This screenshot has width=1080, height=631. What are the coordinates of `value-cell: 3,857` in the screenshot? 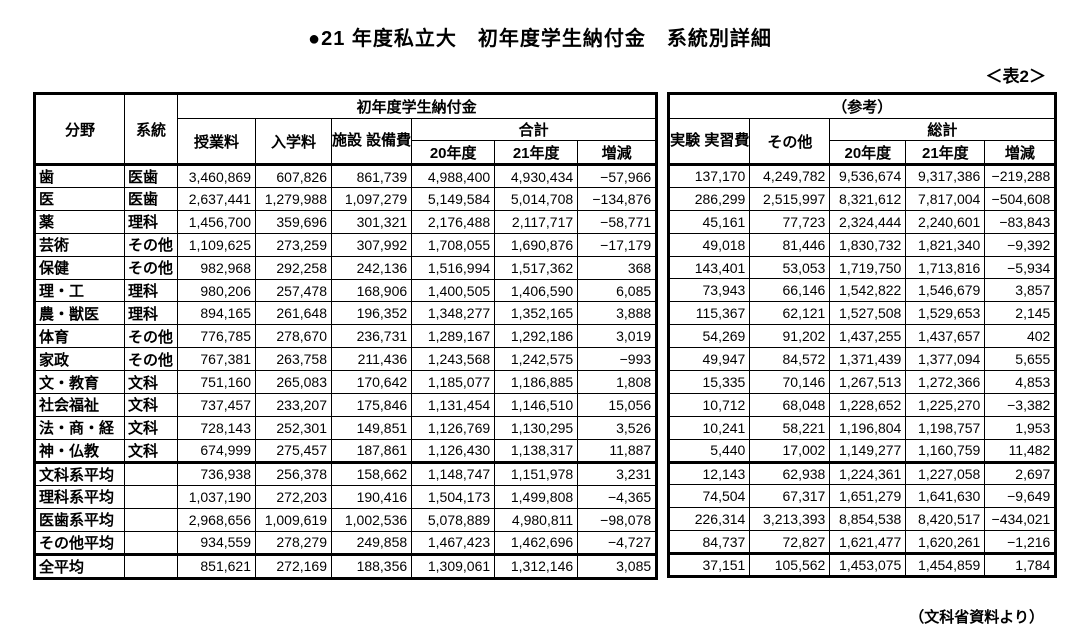 It's located at (1020, 290).